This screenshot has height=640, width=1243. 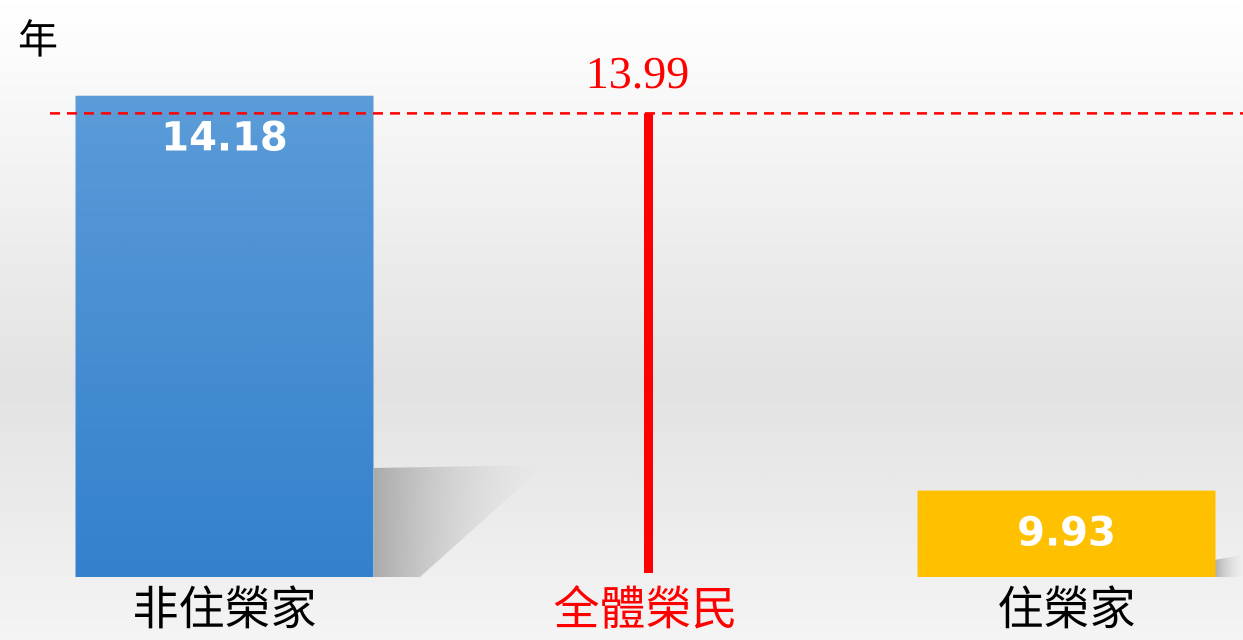 What do you see at coordinates (638, 72) in the screenshot?
I see `value-label: 13.99` at bounding box center [638, 72].